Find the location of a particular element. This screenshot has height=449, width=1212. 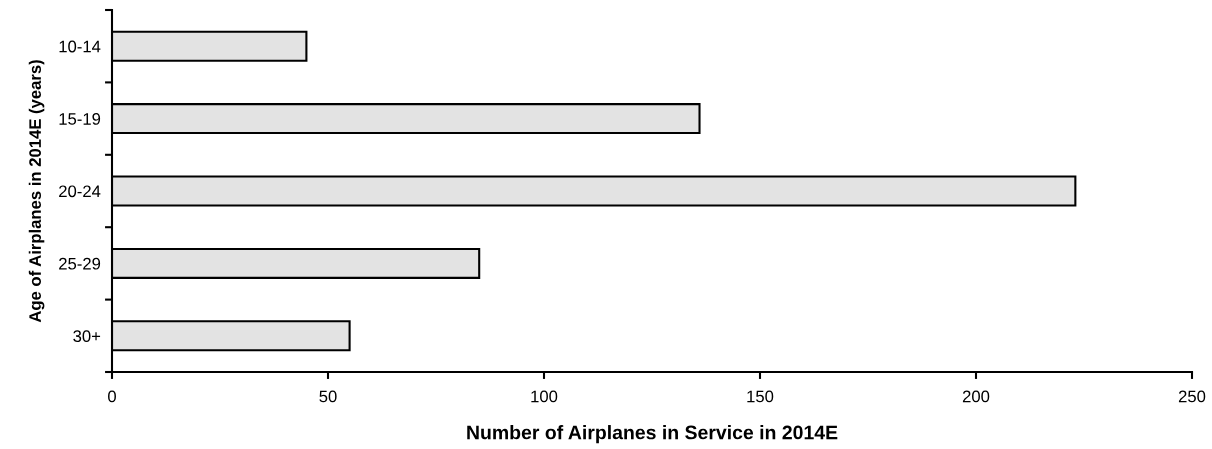

x-tick-label: 150 is located at coordinates (760, 396).